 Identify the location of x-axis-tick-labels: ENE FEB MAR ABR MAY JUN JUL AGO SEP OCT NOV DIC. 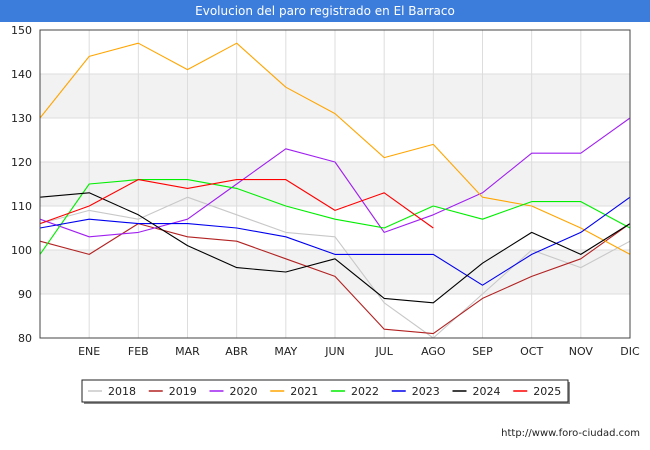
(359, 351).